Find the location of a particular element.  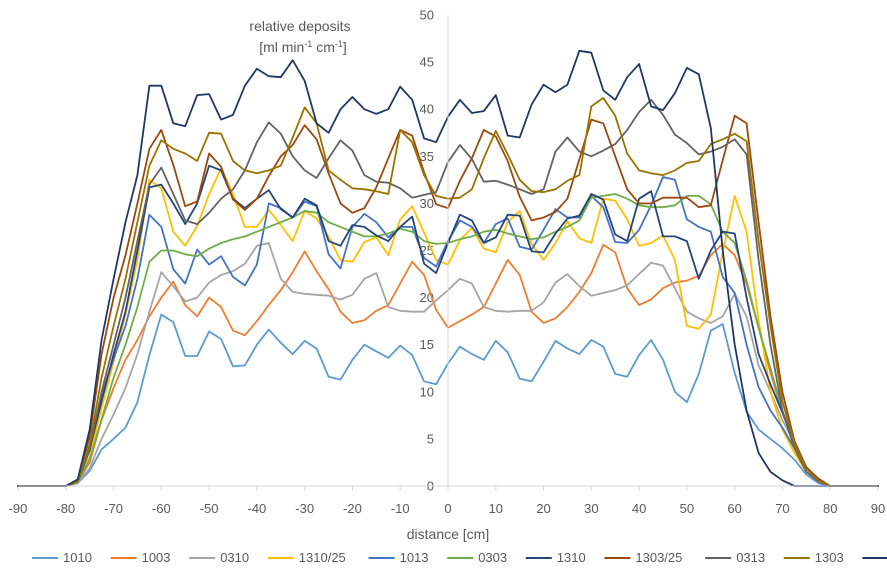

x-tick-label: 60 is located at coordinates (734, 508).